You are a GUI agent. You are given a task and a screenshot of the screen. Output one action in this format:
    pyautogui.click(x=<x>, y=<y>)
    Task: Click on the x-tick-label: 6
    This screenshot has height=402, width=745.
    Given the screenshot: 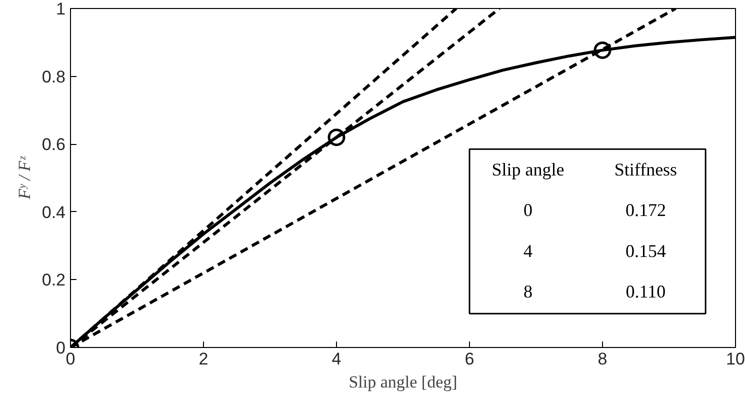 What is the action you would take?
    pyautogui.click(x=469, y=359)
    